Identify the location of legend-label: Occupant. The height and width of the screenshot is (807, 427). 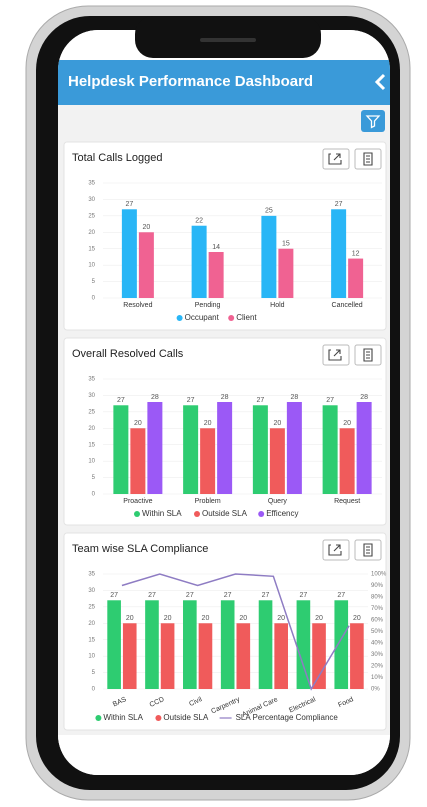
(202, 317).